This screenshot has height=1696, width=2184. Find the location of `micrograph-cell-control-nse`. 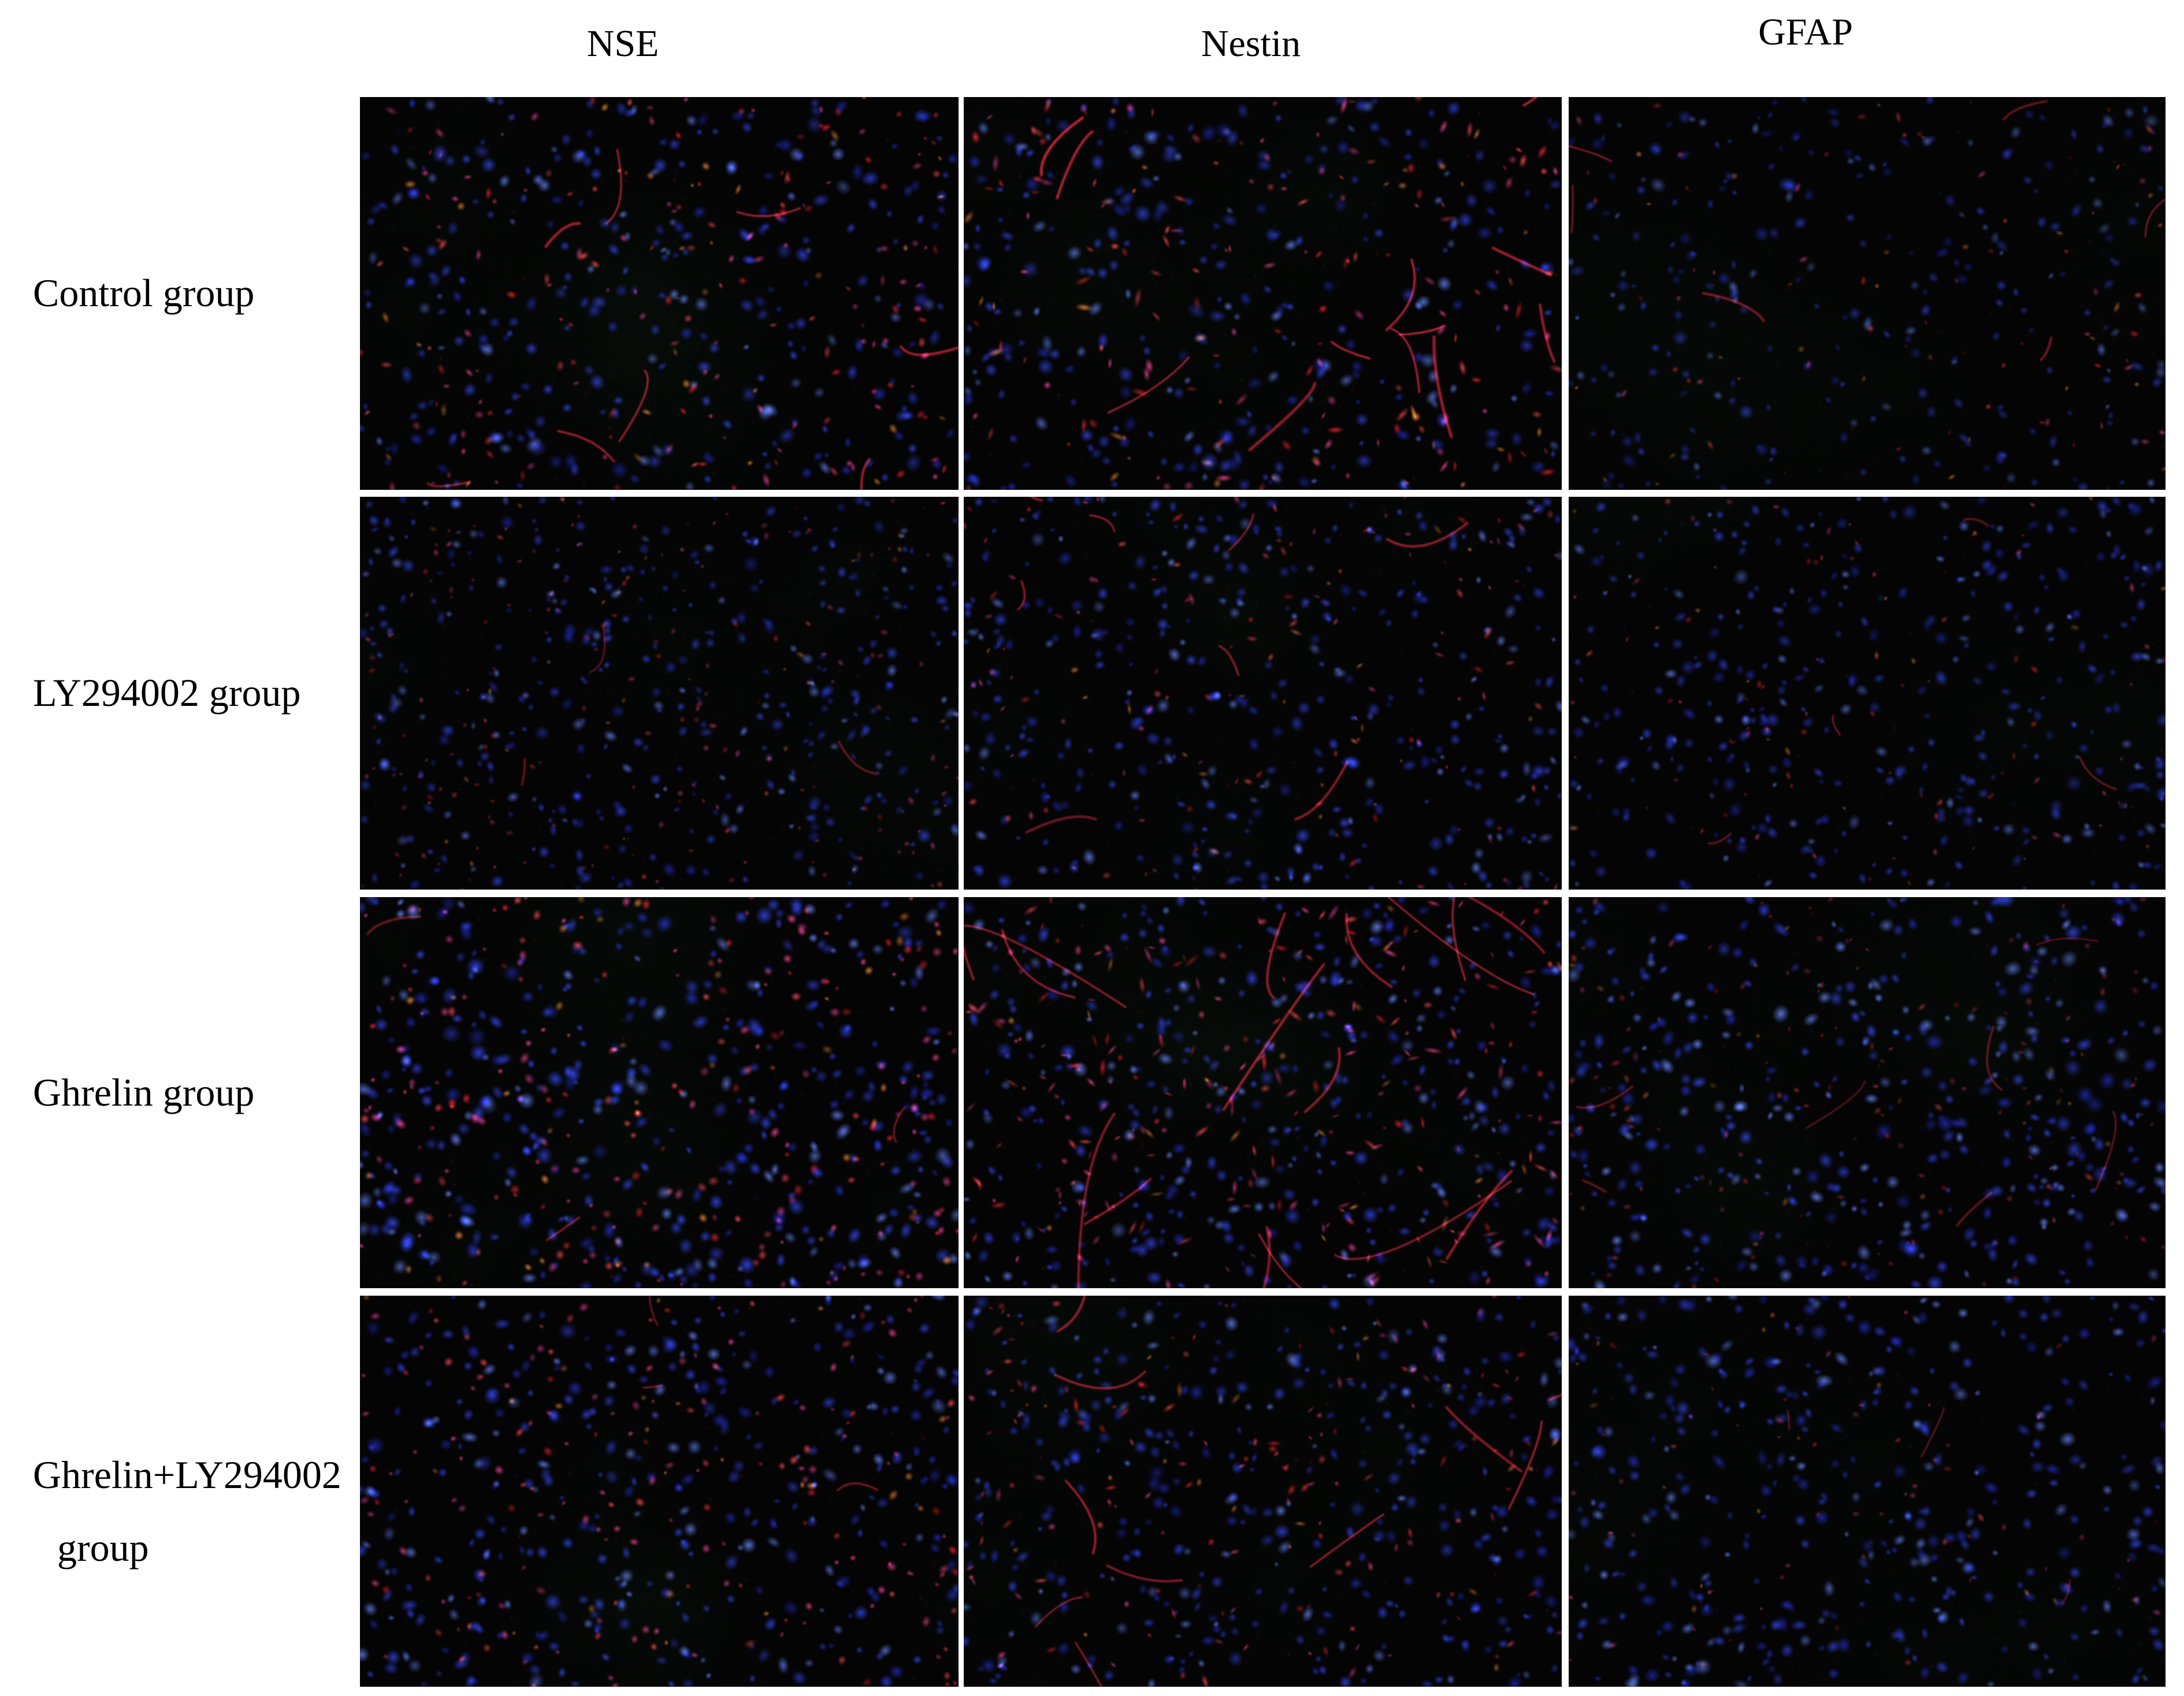

micrograph-cell-control-nse is located at coordinates (659, 293).